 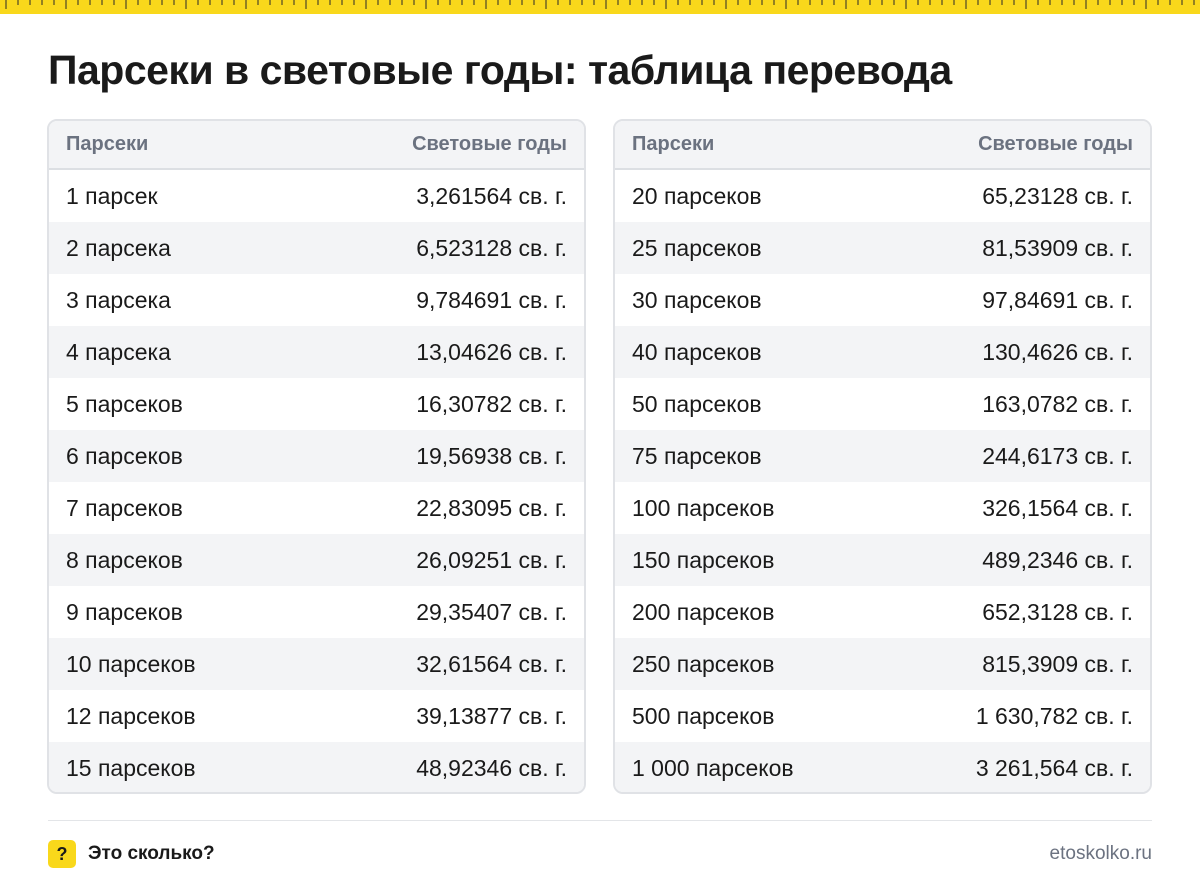 What do you see at coordinates (1057, 559) in the screenshot?
I see `cell-light-years: 489,2346 св. г.` at bounding box center [1057, 559].